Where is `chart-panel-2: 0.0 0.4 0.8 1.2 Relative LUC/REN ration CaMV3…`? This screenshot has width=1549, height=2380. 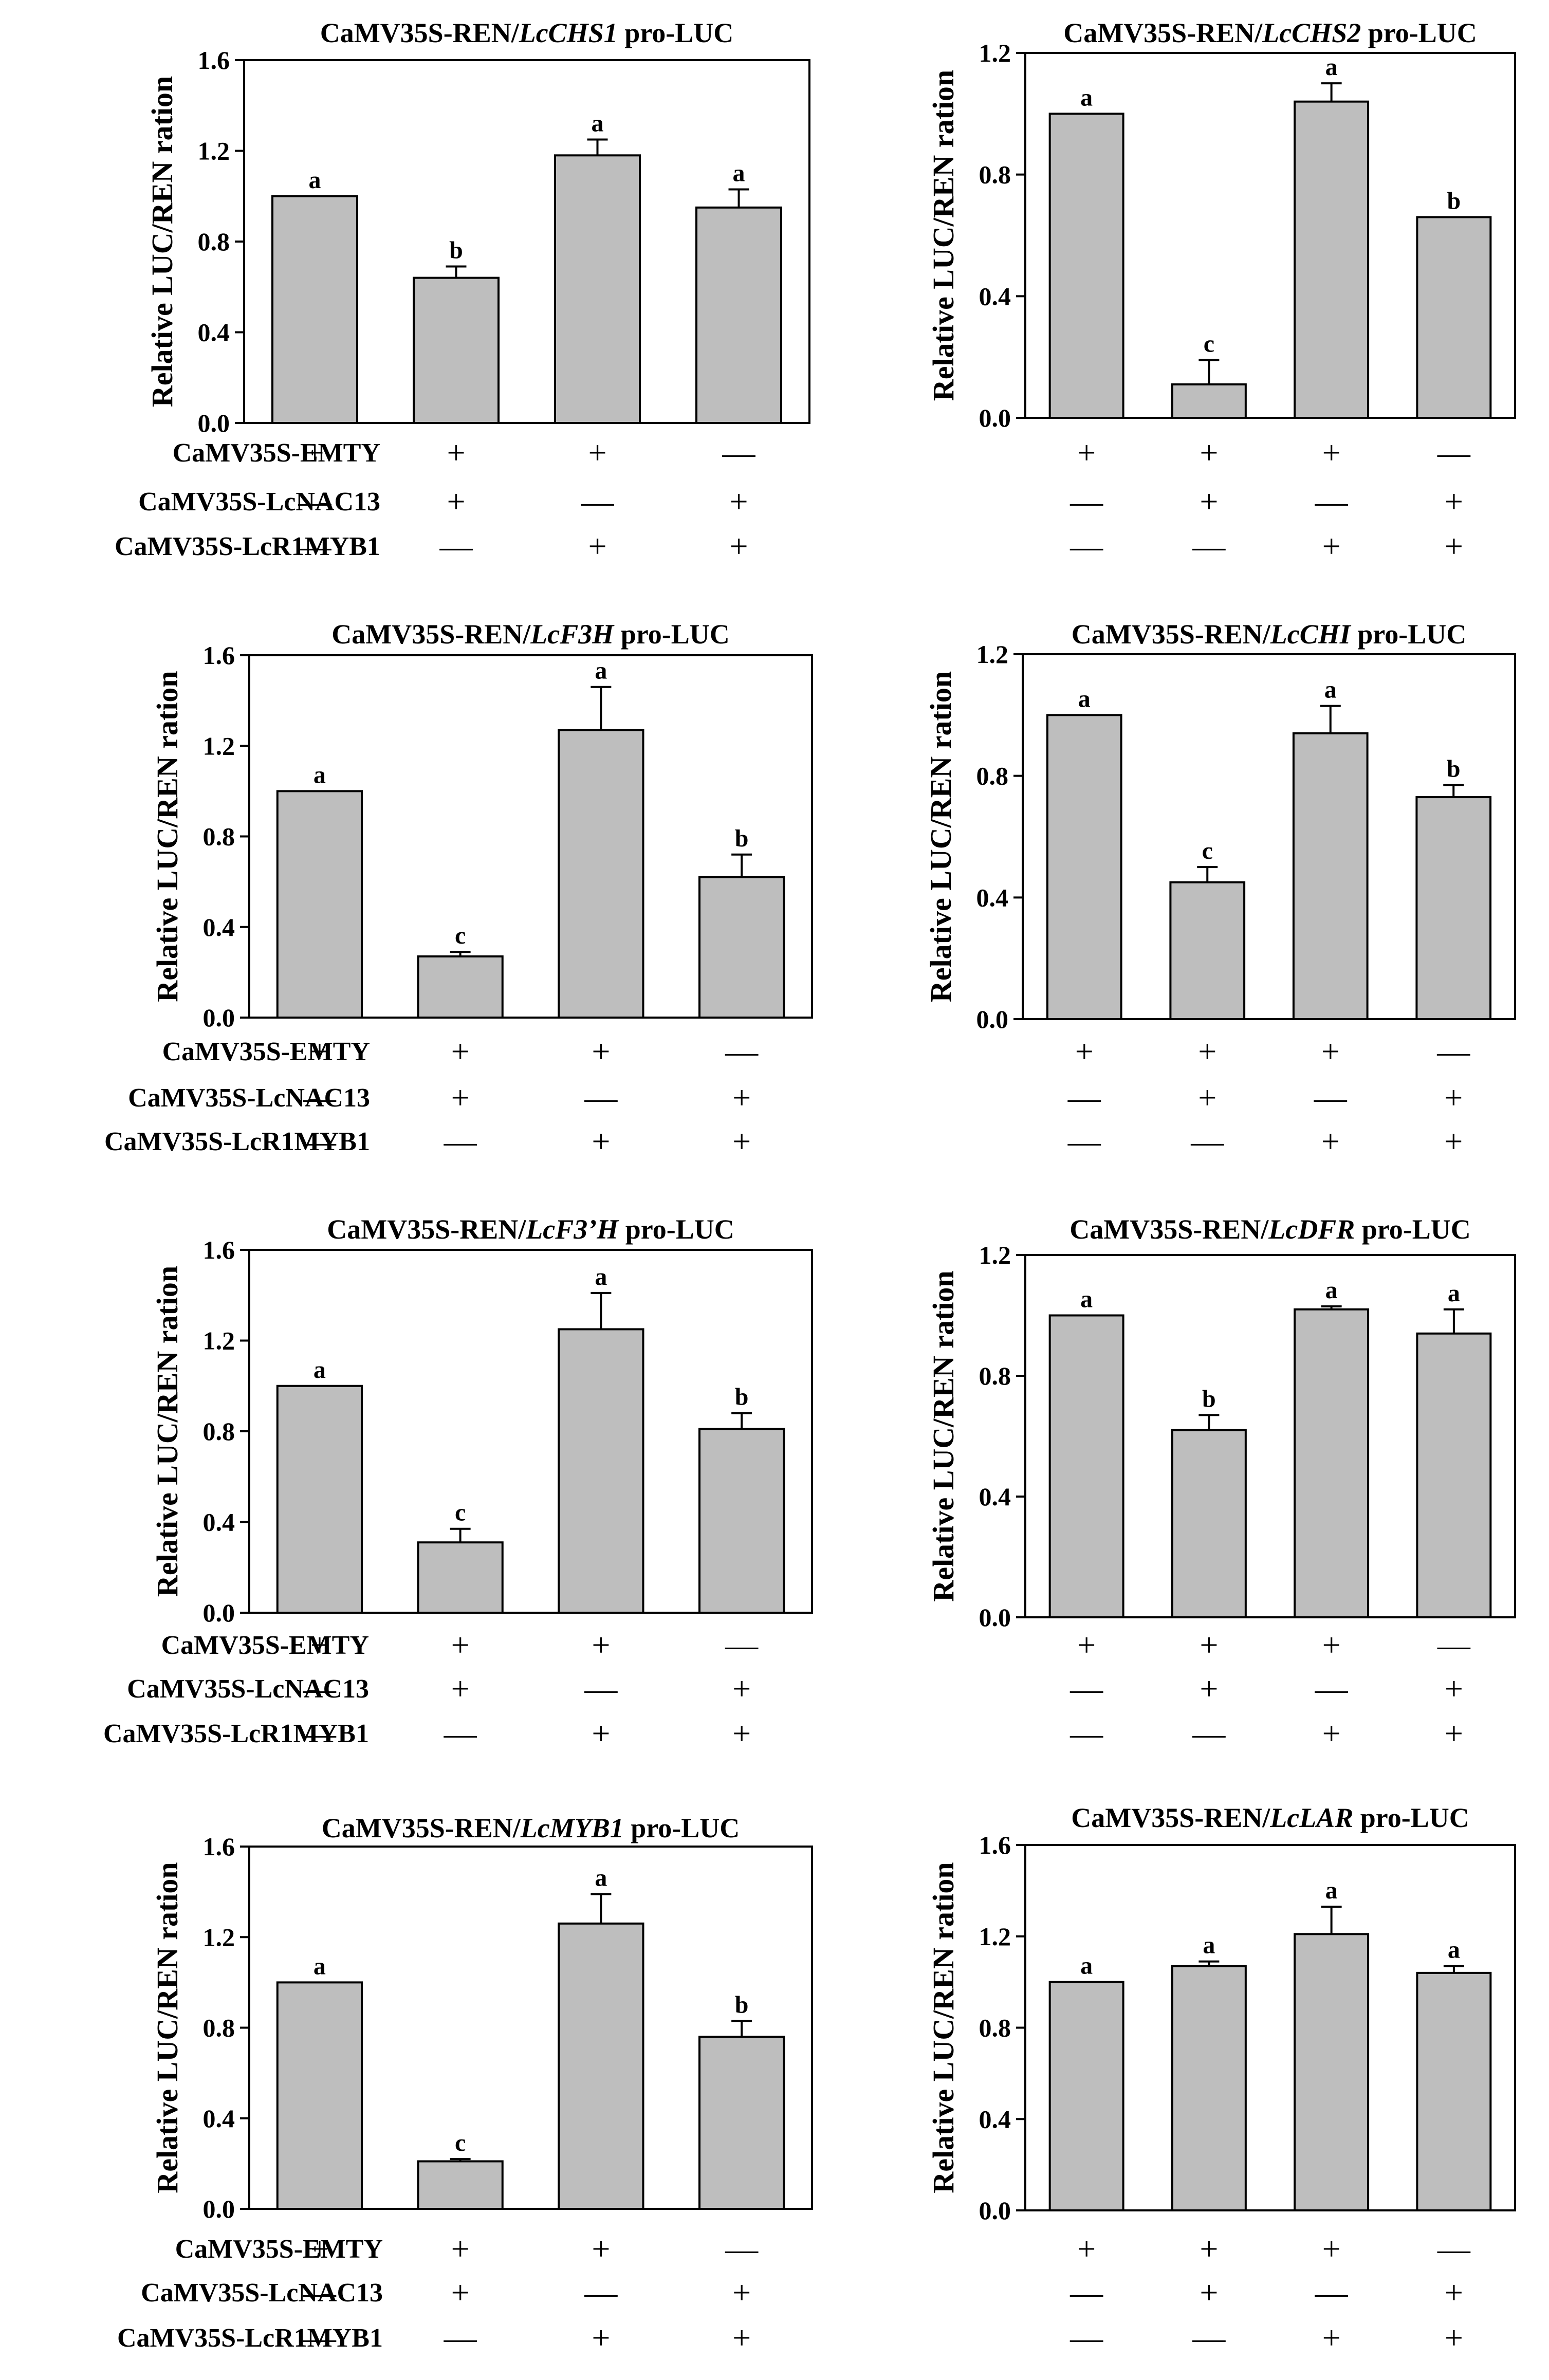 chart-panel-2: 0.0 0.4 0.8 1.2 Relative LUC/REN ration CaMV3… is located at coordinates (1222, 290).